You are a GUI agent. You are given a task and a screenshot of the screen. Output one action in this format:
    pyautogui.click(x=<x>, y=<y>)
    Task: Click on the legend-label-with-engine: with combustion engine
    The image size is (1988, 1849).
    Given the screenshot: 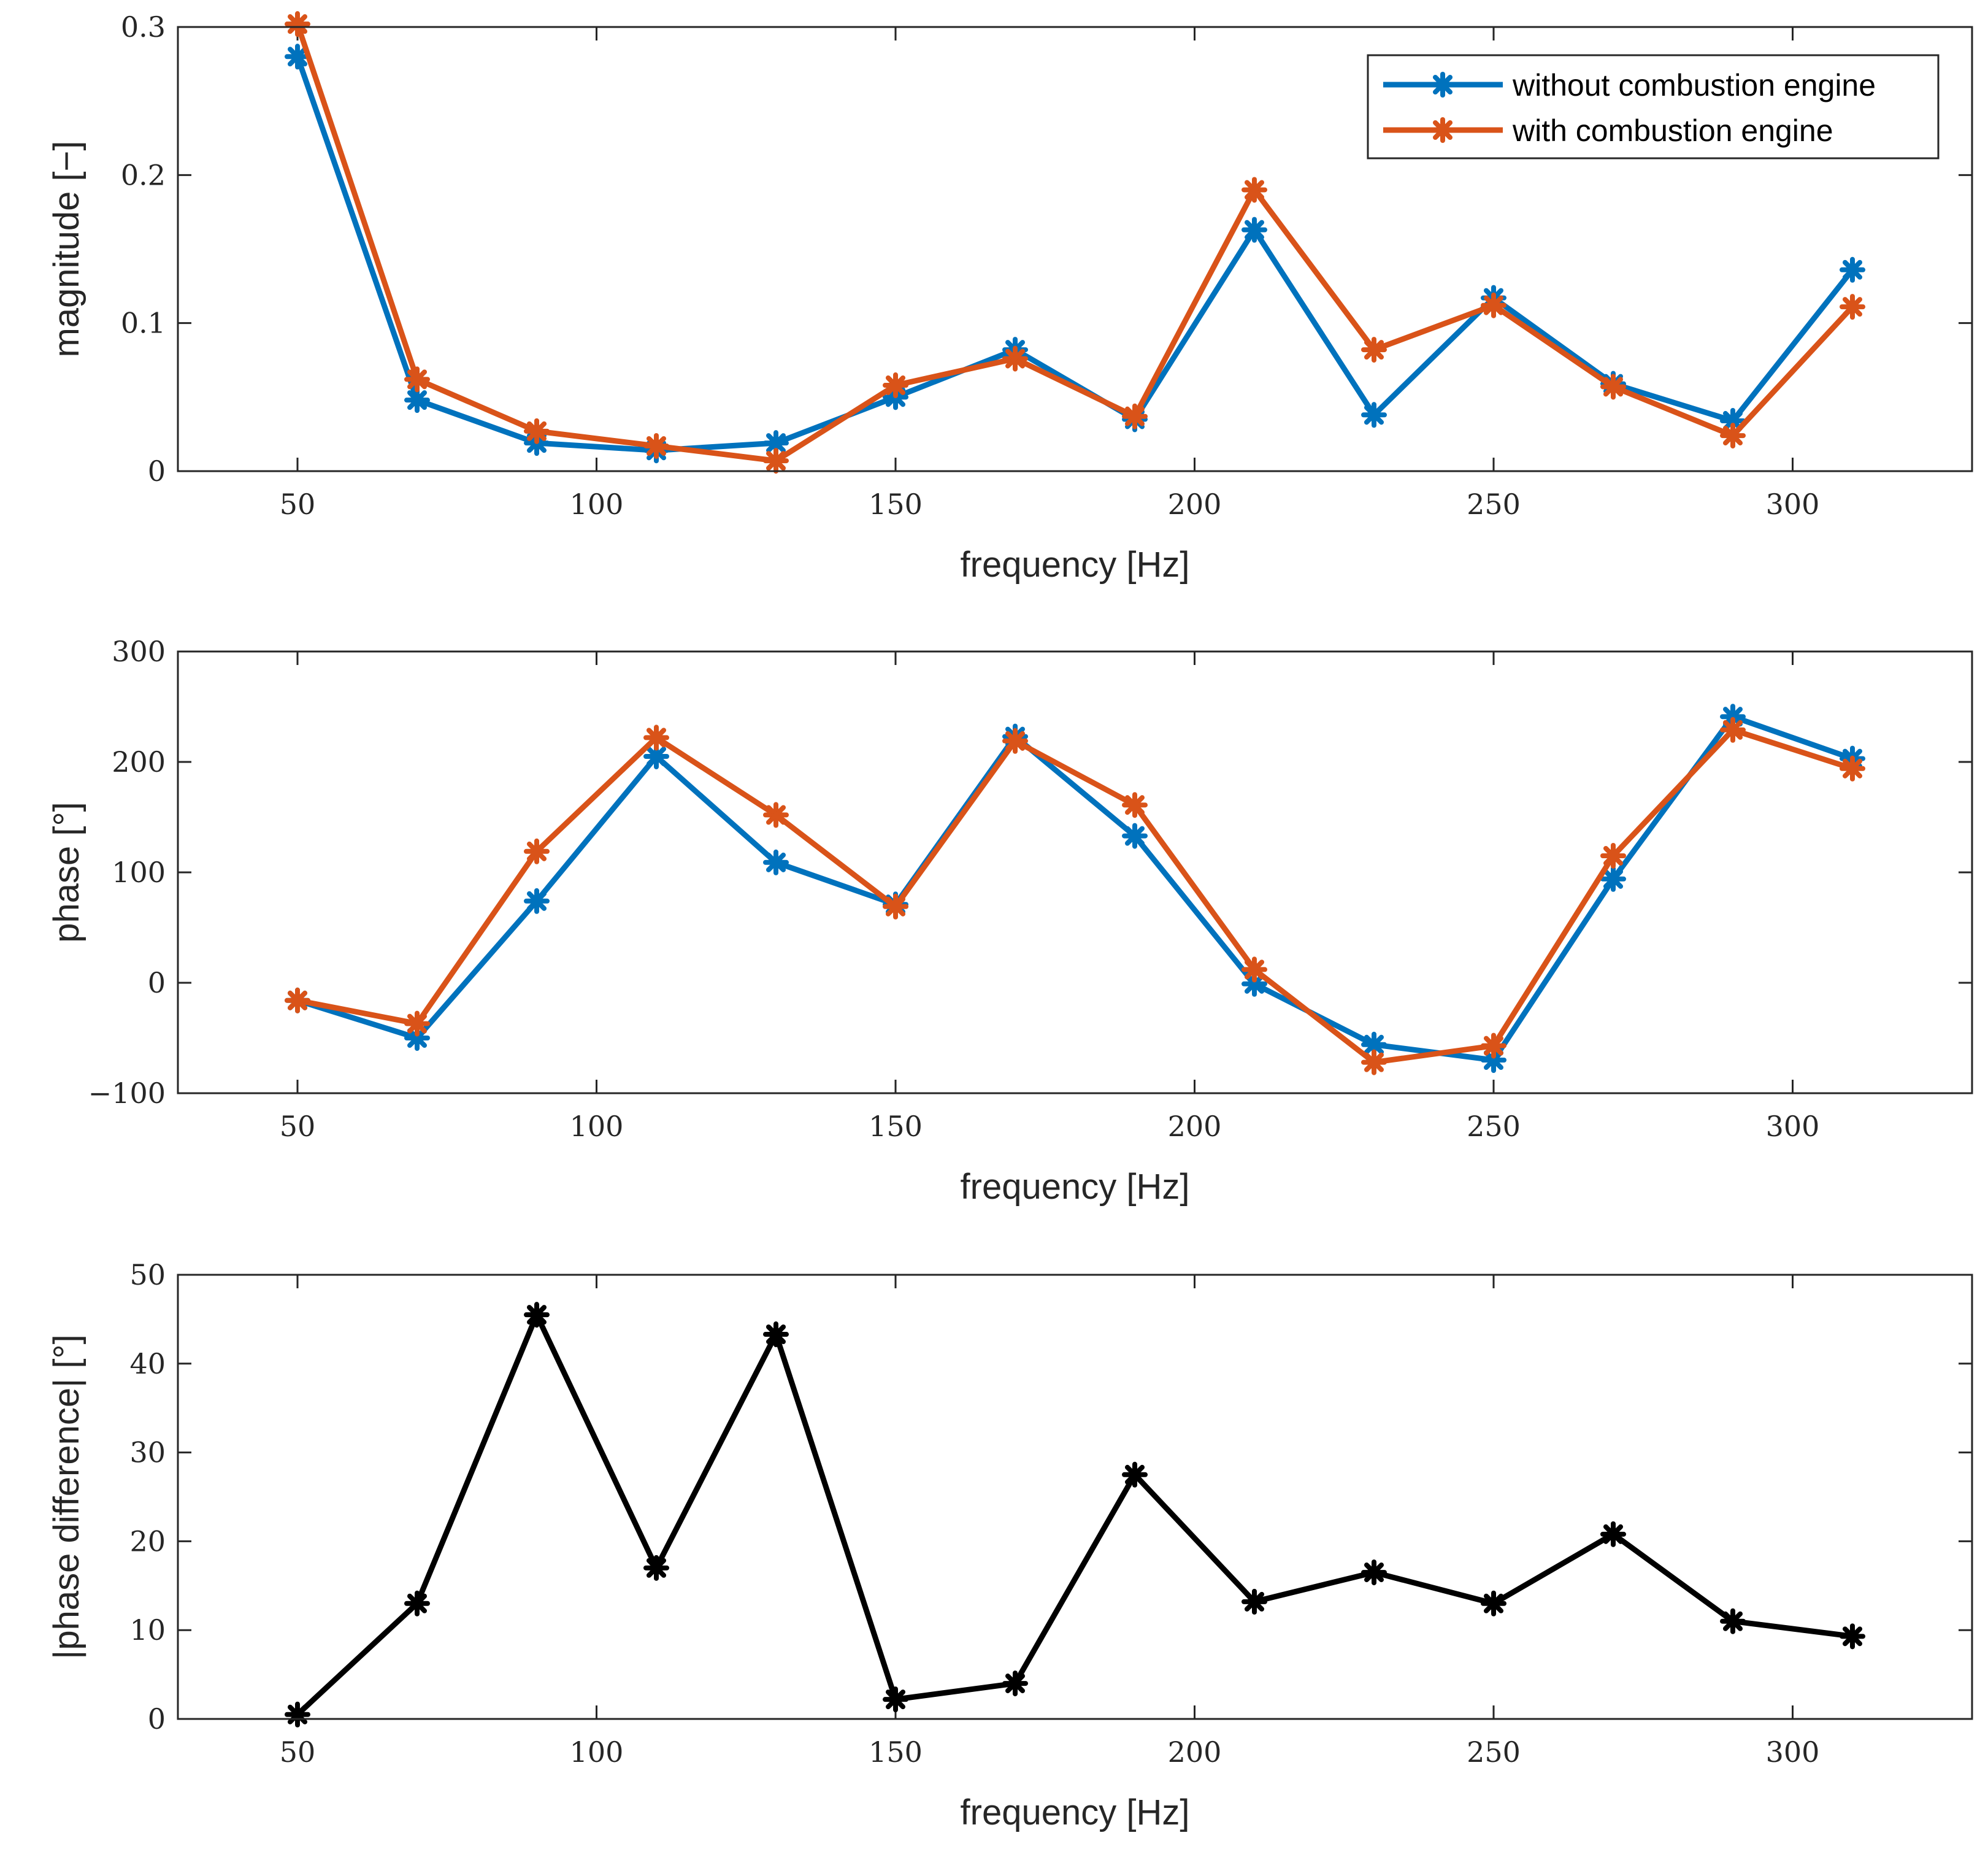 What is the action you would take?
    pyautogui.click(x=1672, y=131)
    